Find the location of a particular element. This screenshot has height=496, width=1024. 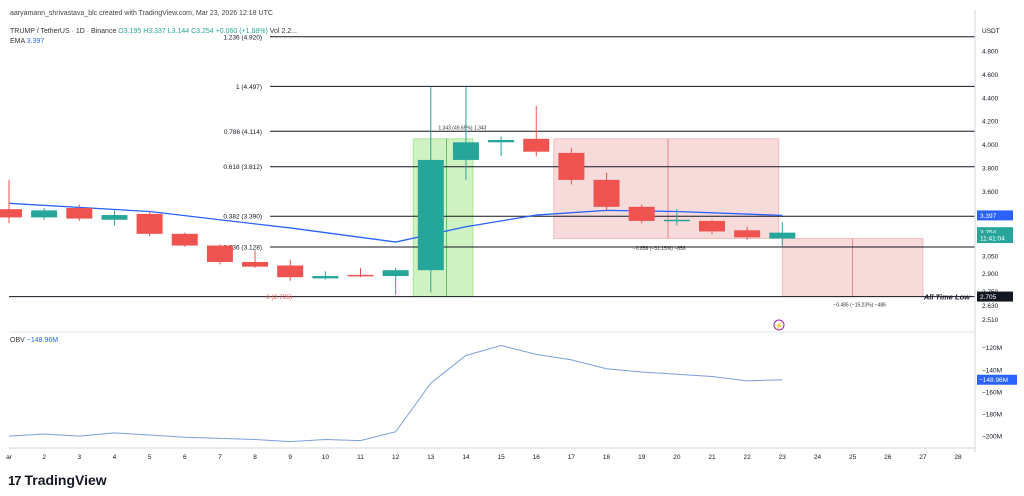

event-bolt-icon: ⚡ is located at coordinates (779, 325).